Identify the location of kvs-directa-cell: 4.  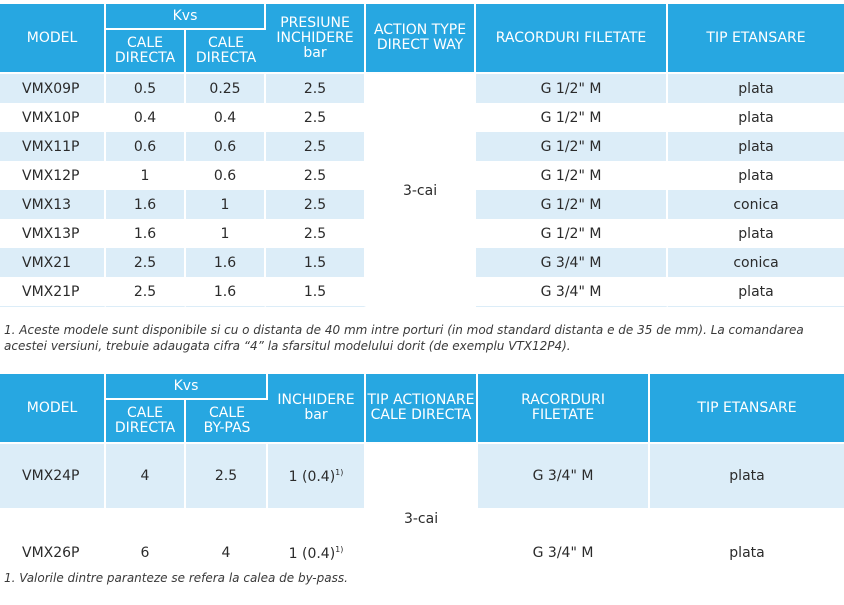
(146, 476).